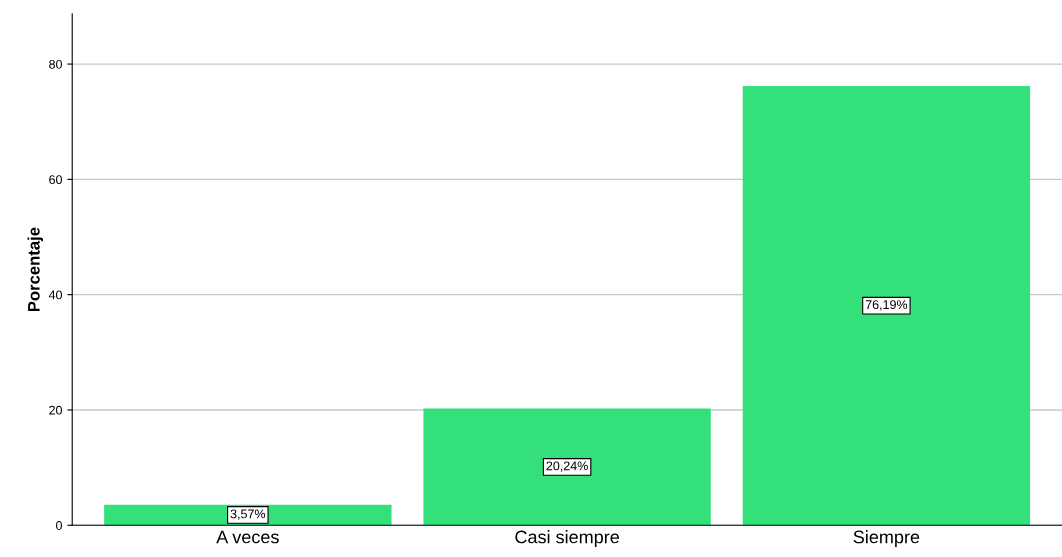  Describe the element at coordinates (56, 64) in the screenshot. I see `y-tick-label: 80` at that location.